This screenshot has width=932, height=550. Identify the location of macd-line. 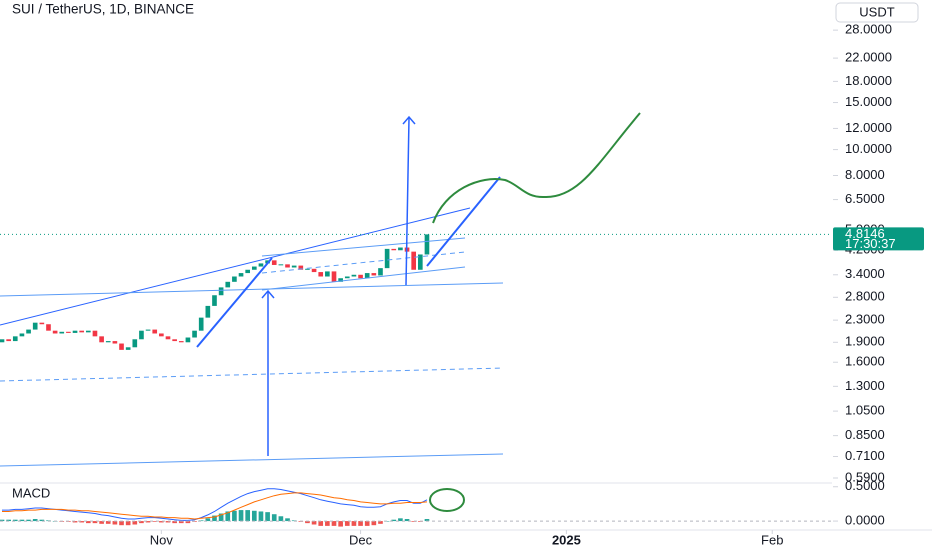
(215, 504).